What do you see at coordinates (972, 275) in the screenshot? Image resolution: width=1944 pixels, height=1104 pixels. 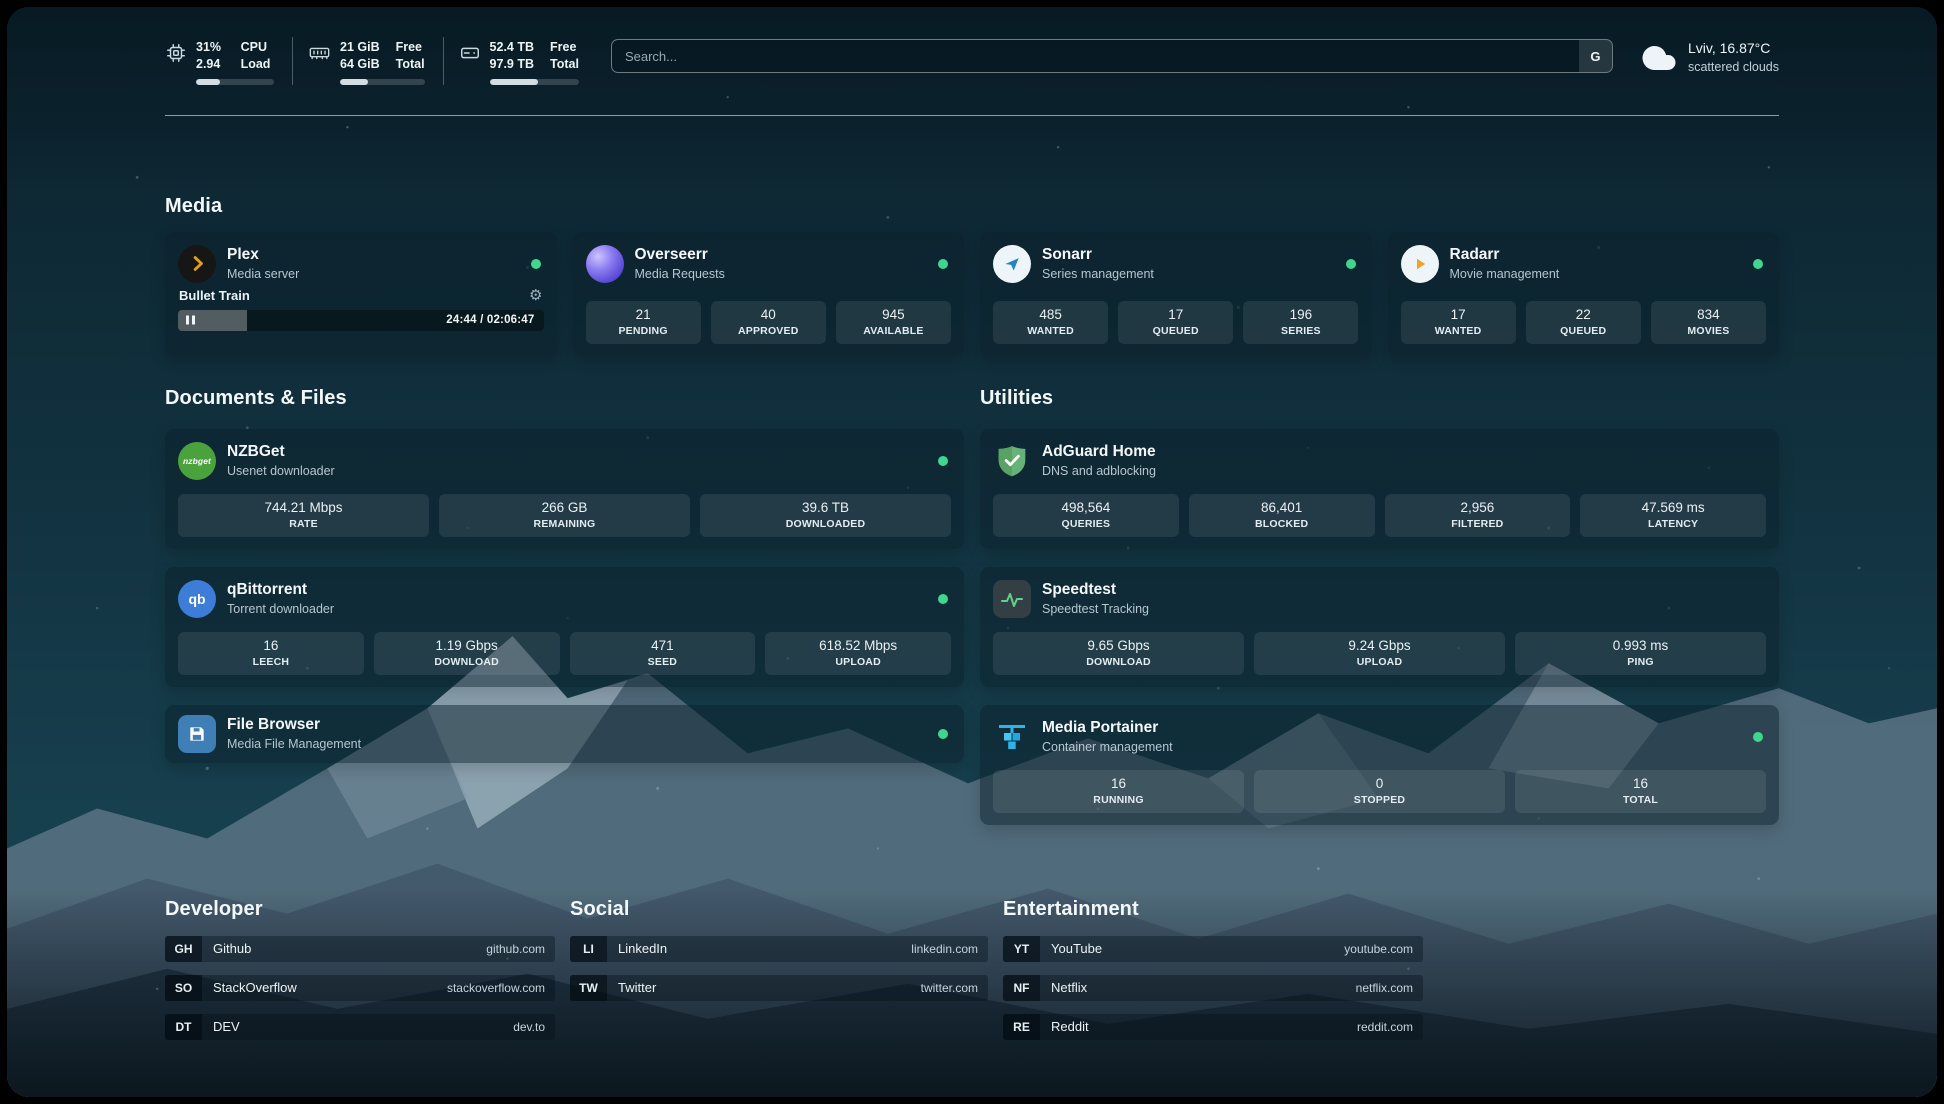 I see `media-section: Media Plex Media server` at bounding box center [972, 275].